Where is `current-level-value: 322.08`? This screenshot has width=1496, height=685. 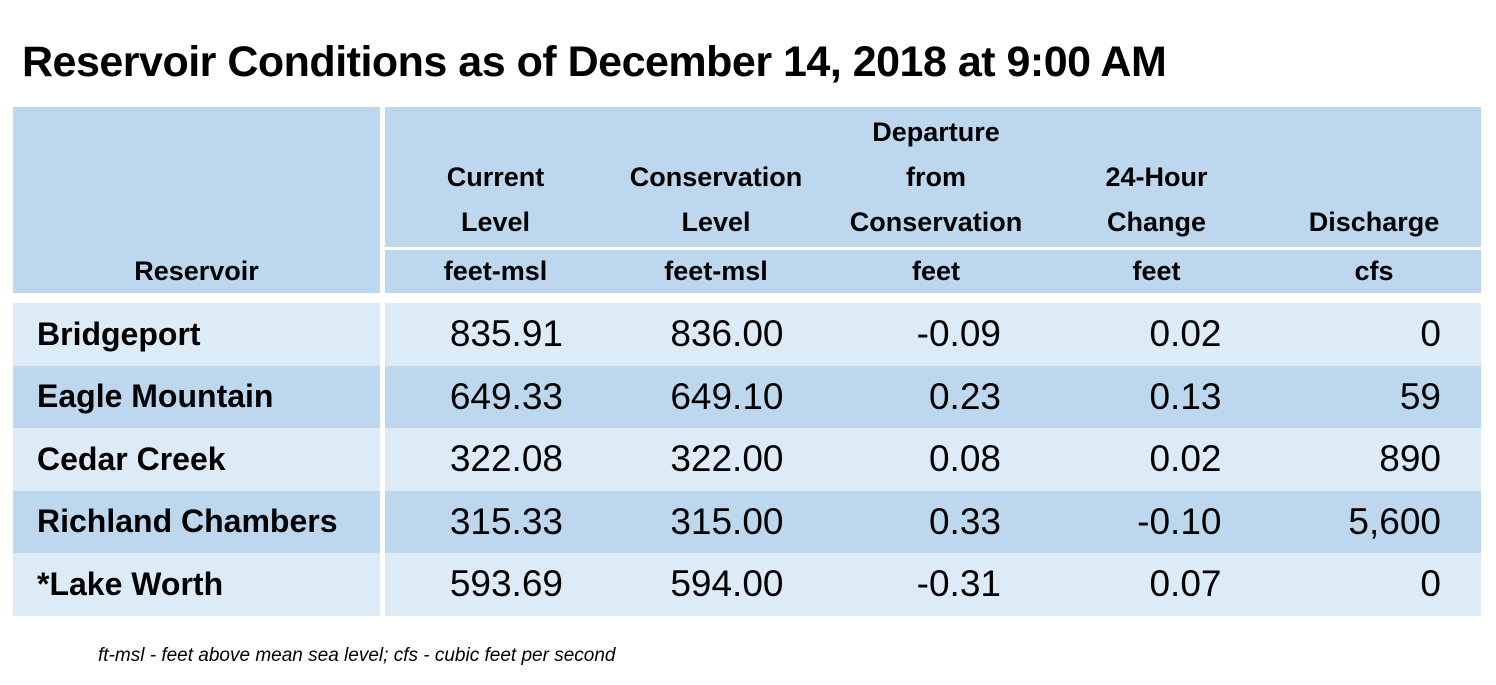 current-level-value: 322.08 is located at coordinates (506, 459).